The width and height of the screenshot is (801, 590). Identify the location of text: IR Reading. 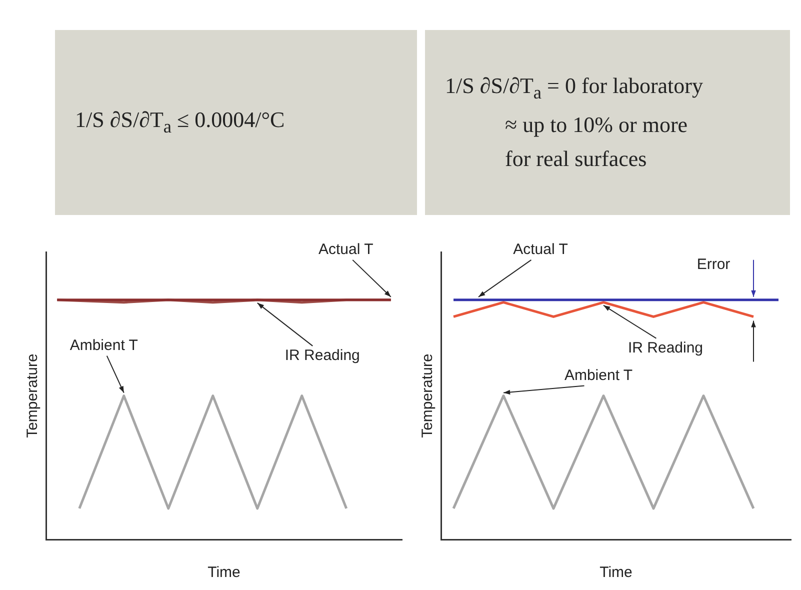
(322, 355).